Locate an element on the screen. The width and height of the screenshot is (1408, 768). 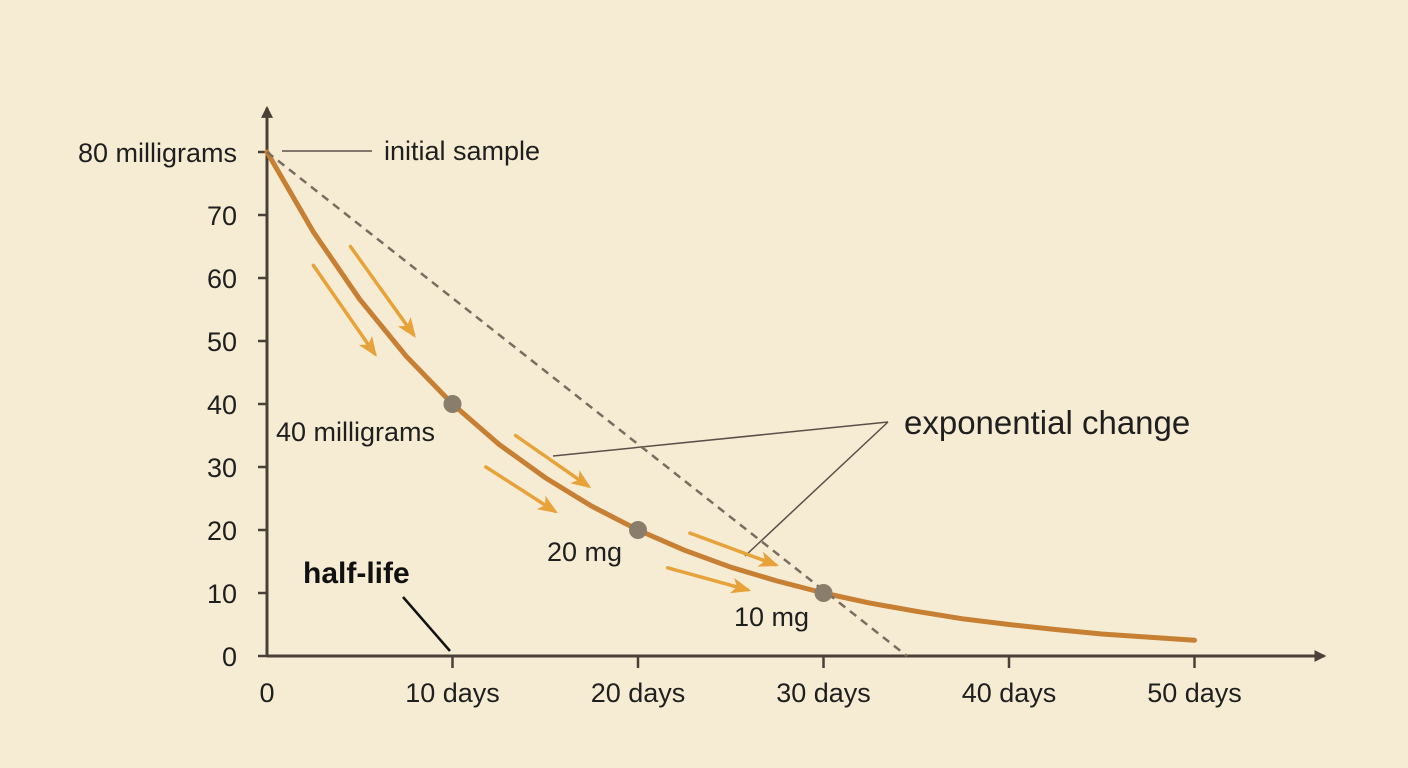
y-tick-label: 60 is located at coordinates (222, 279).